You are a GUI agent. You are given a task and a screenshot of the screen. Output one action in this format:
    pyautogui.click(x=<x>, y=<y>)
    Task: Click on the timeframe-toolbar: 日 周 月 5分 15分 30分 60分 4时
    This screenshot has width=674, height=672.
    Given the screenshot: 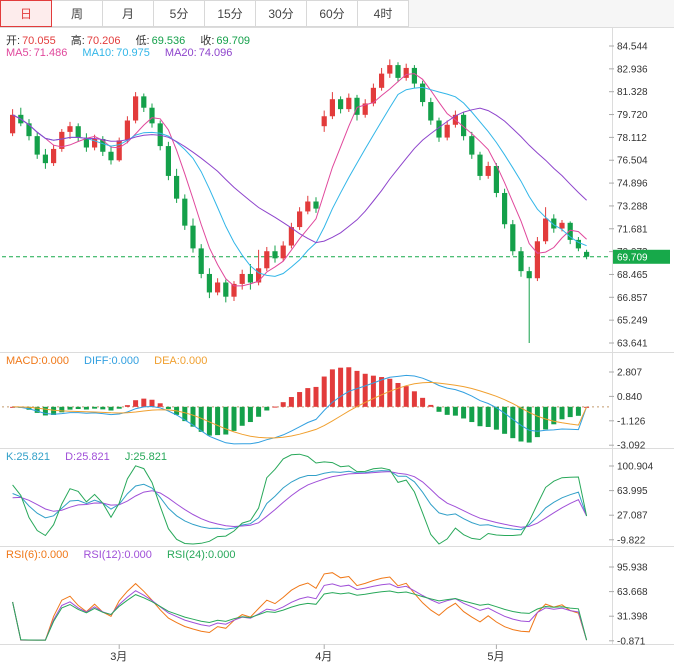 What is the action you would take?
    pyautogui.click(x=337, y=14)
    